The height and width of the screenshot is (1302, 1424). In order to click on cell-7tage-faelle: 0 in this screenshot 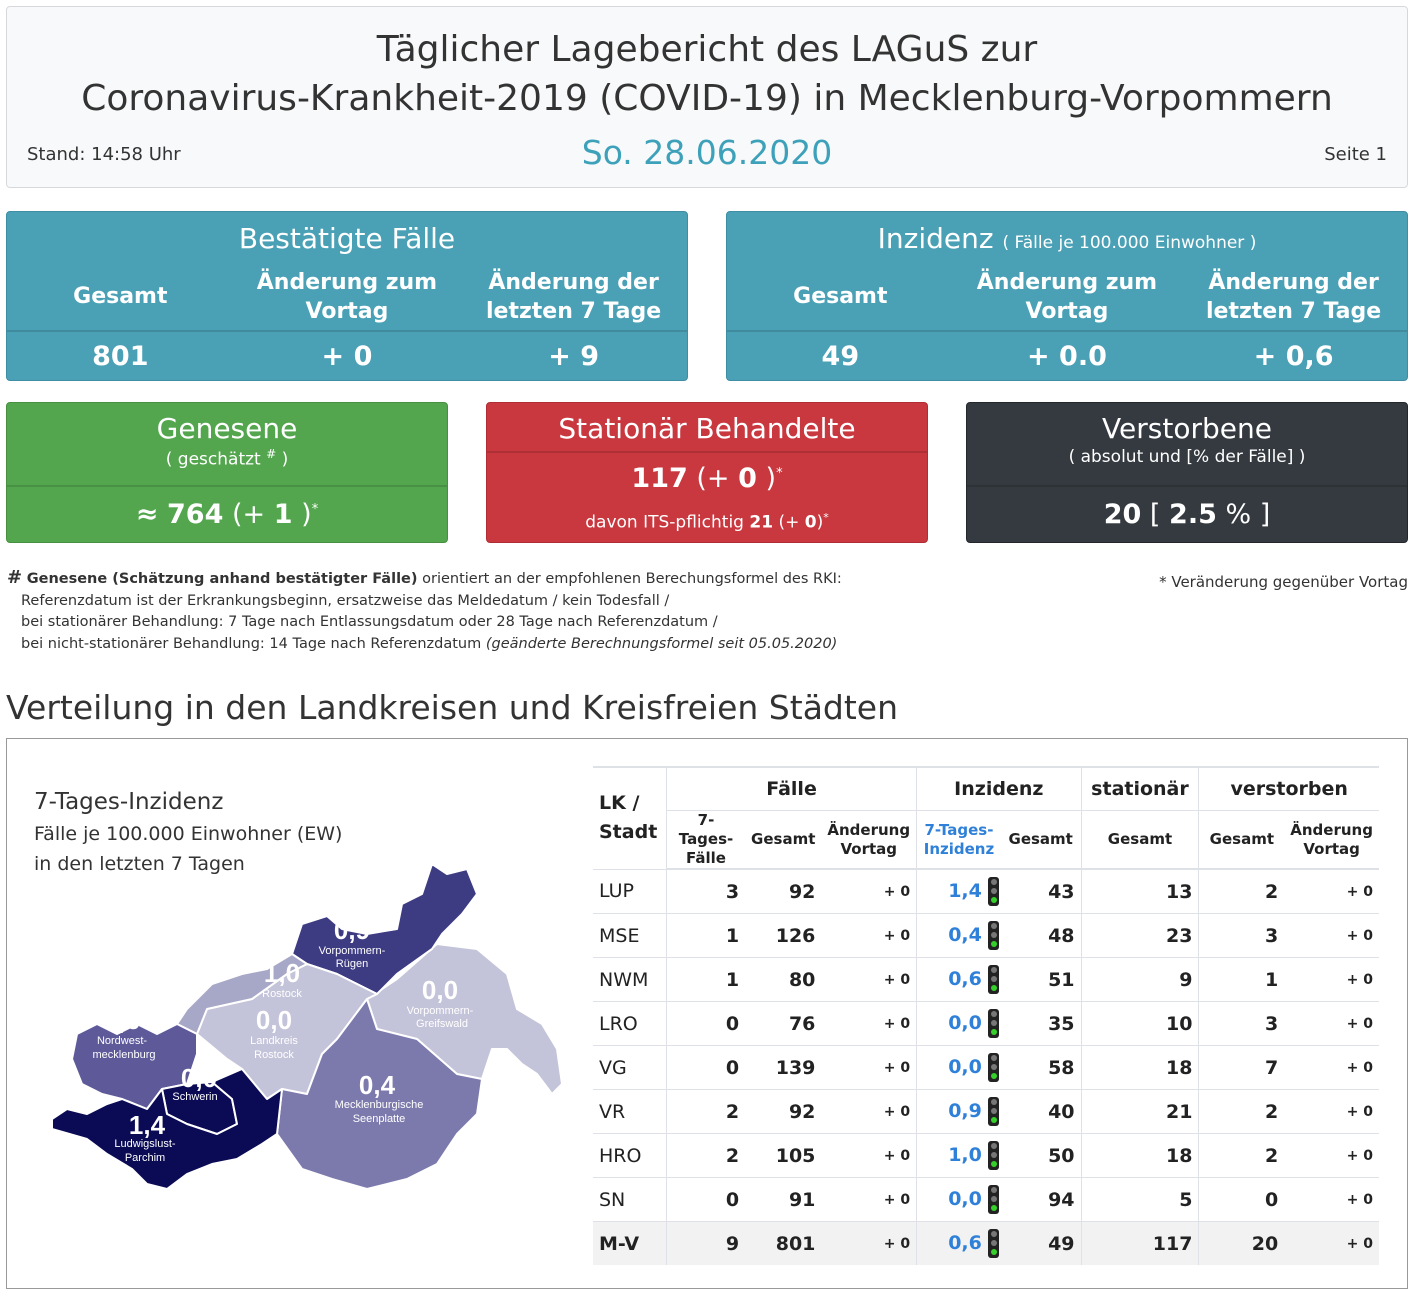, I will do `click(705, 1199)`.